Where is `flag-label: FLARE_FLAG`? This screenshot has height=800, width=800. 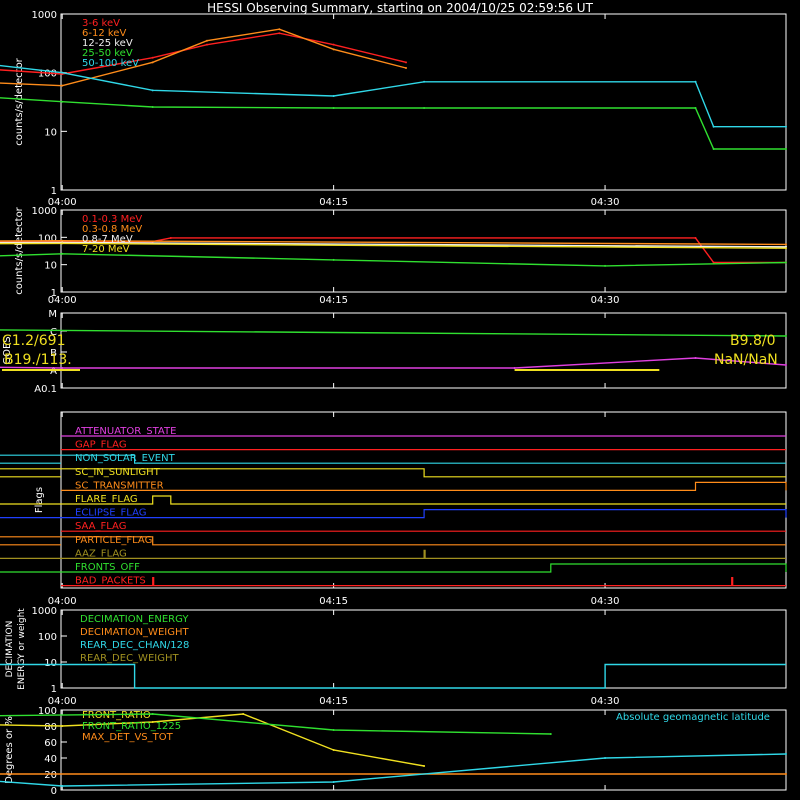
flag-label: FLARE_FLAG is located at coordinates (106, 499).